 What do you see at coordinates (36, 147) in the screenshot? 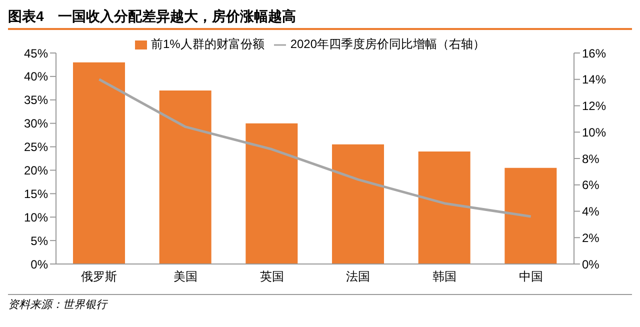
I see `y-tick-label: 25%` at bounding box center [36, 147].